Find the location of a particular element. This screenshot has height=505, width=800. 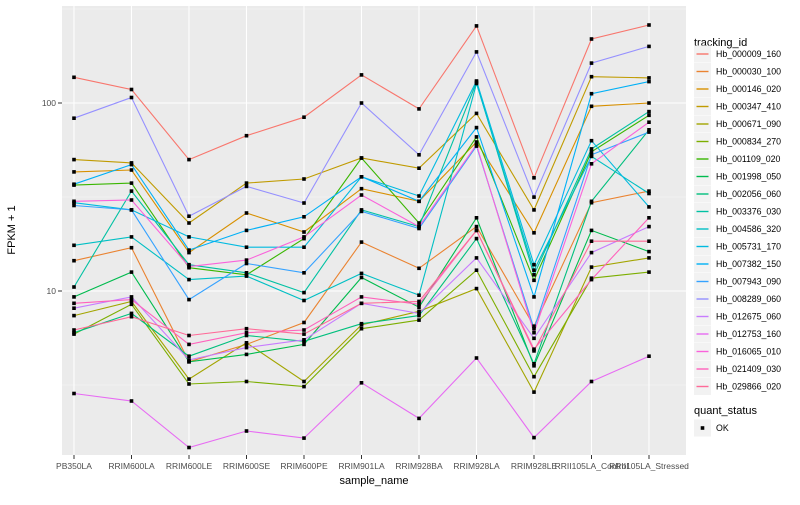

legend-label: Hb_000347_410 is located at coordinates (748, 107).